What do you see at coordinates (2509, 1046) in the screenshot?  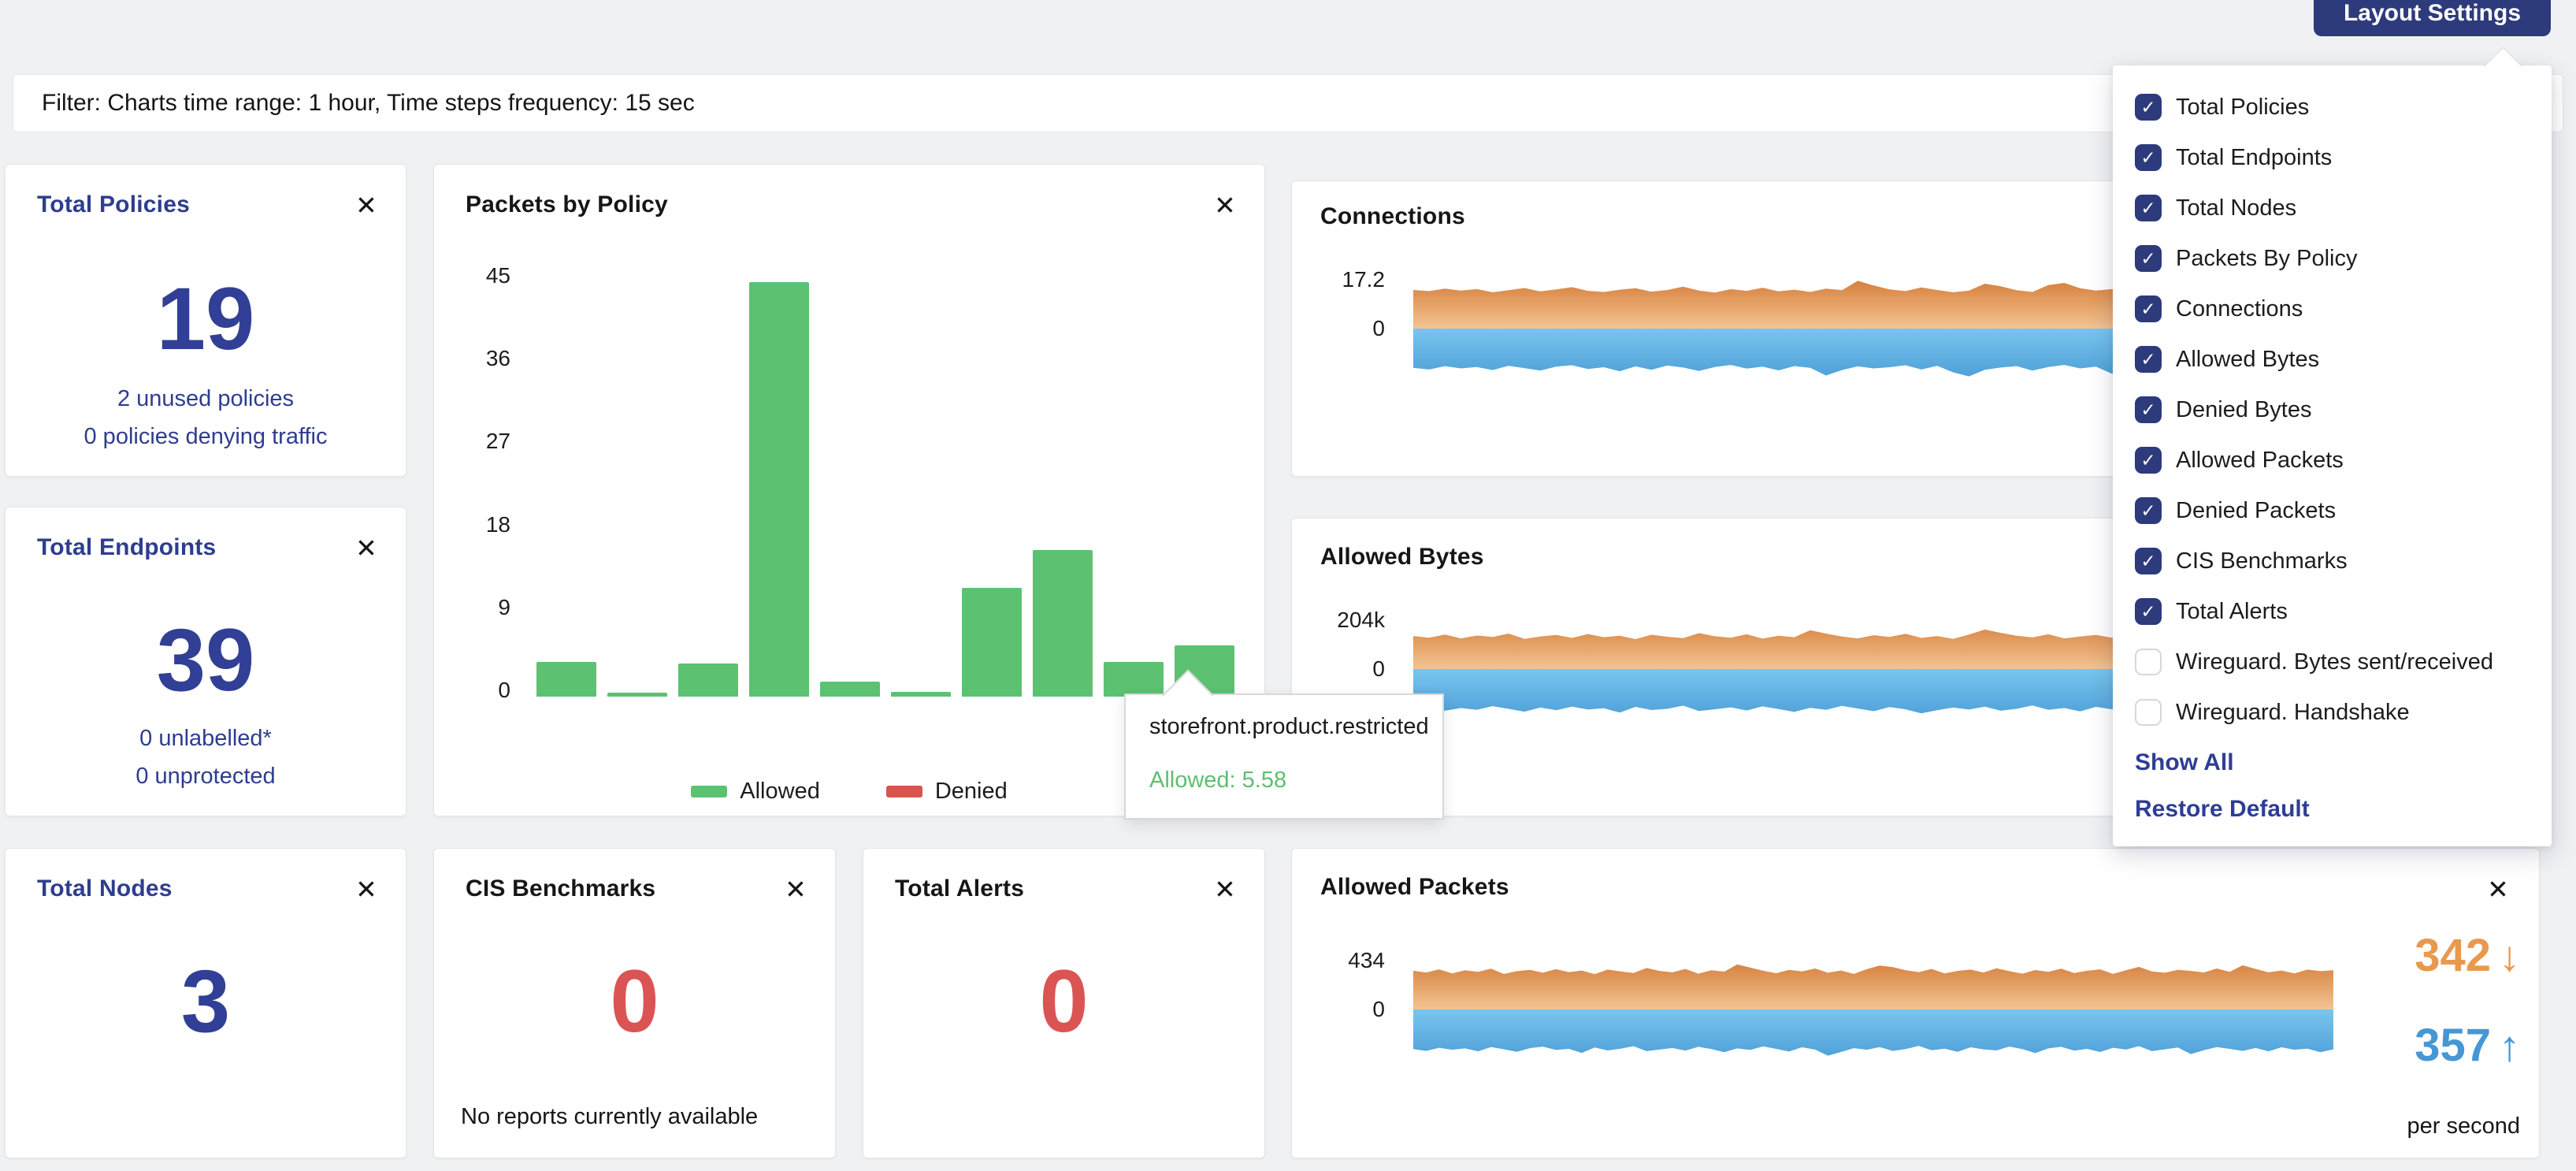 I see `arrow-up-icon: ↑` at bounding box center [2509, 1046].